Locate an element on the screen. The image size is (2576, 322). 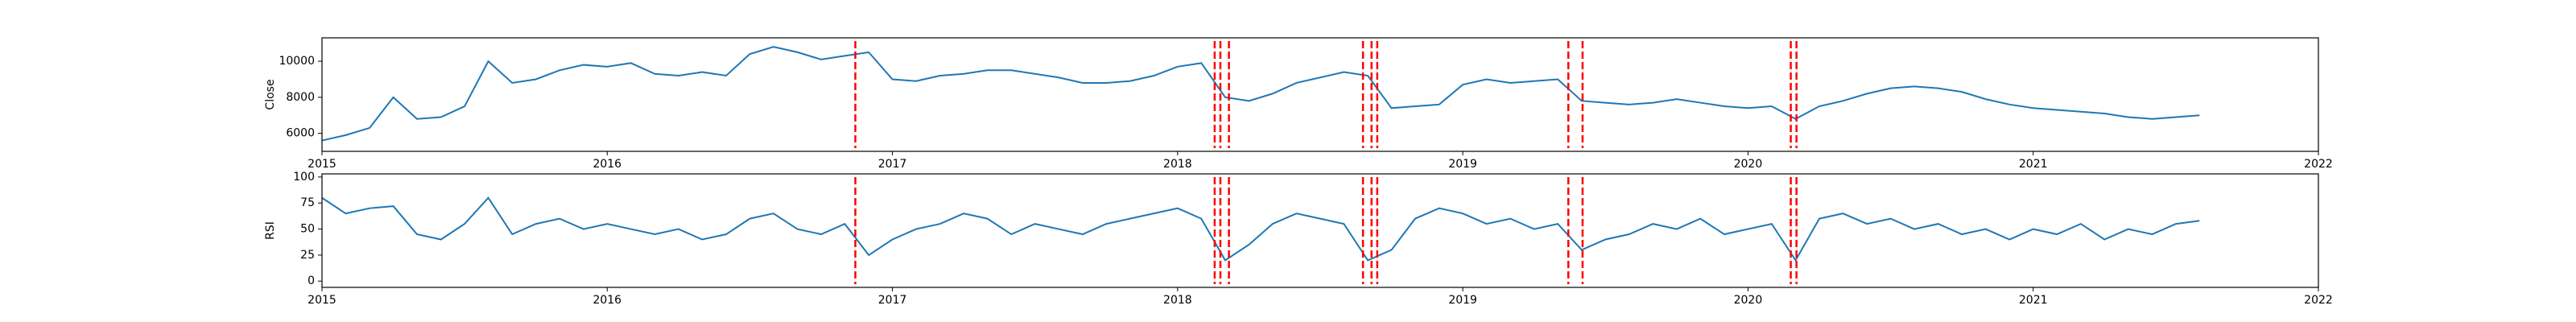
y-tick-label: 10000 is located at coordinates (297, 61).